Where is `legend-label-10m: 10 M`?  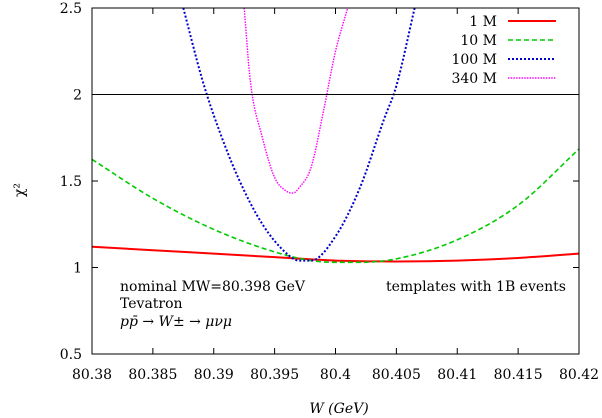 legend-label-10m: 10 M is located at coordinates (478, 41).